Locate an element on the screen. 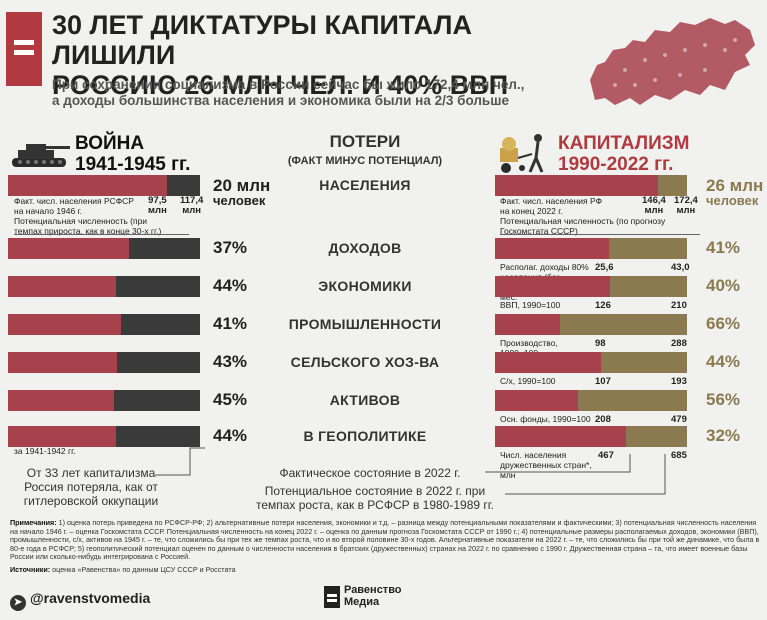  telegram-handle: ➤ @ravenstvomedia is located at coordinates (80, 600).